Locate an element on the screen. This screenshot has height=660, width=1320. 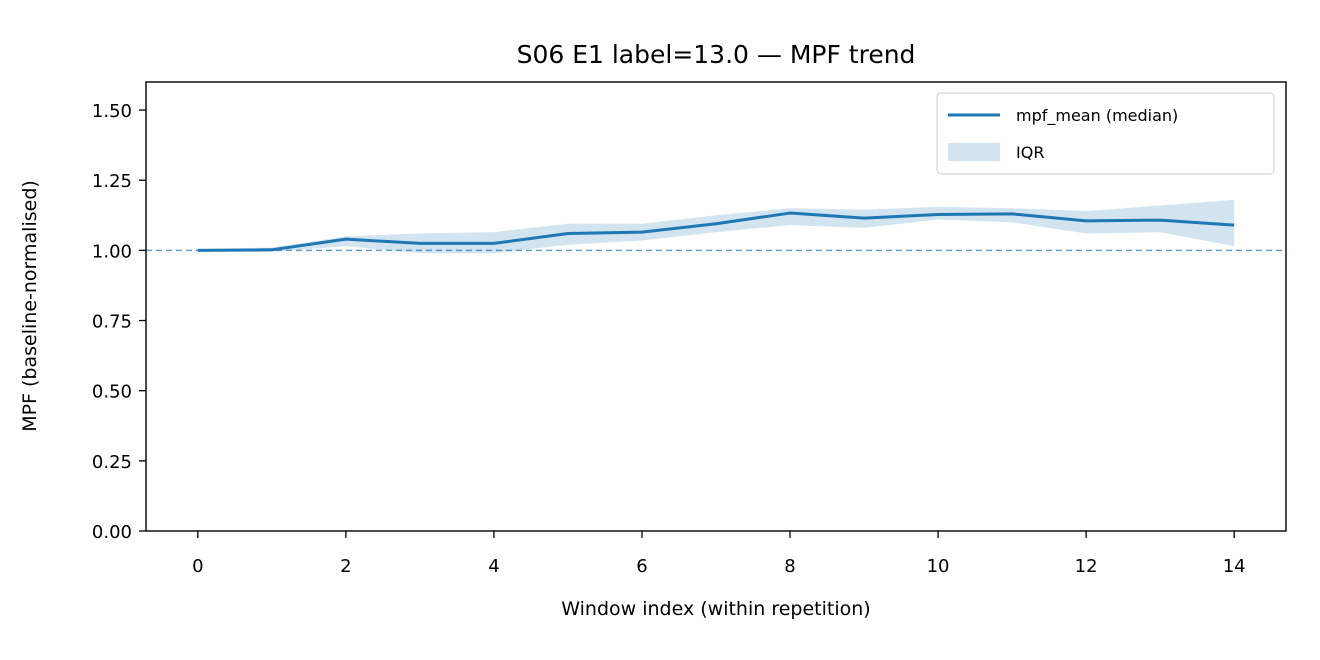
x-tick-label: 4 is located at coordinates (493, 566).